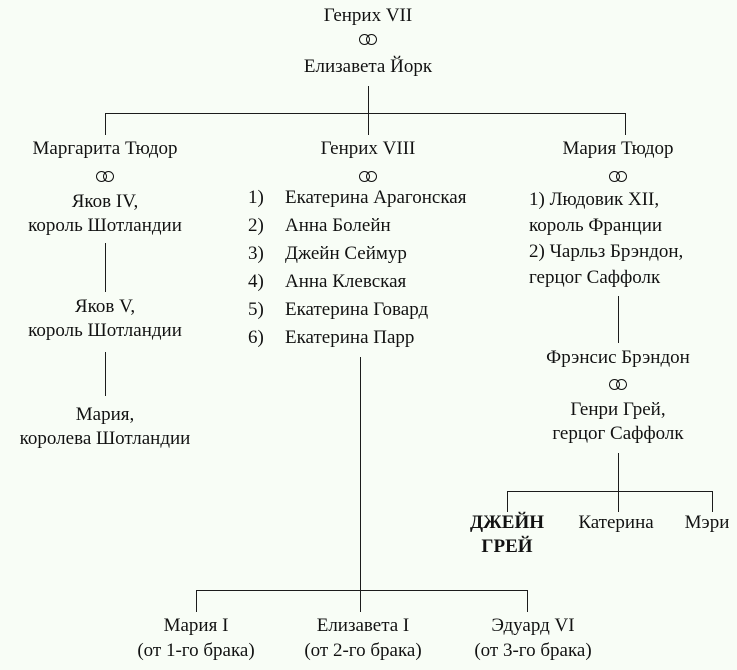 The image size is (737, 670). Describe the element at coordinates (368, 124) in the screenshot. I see `connector-drop-henry8` at that location.